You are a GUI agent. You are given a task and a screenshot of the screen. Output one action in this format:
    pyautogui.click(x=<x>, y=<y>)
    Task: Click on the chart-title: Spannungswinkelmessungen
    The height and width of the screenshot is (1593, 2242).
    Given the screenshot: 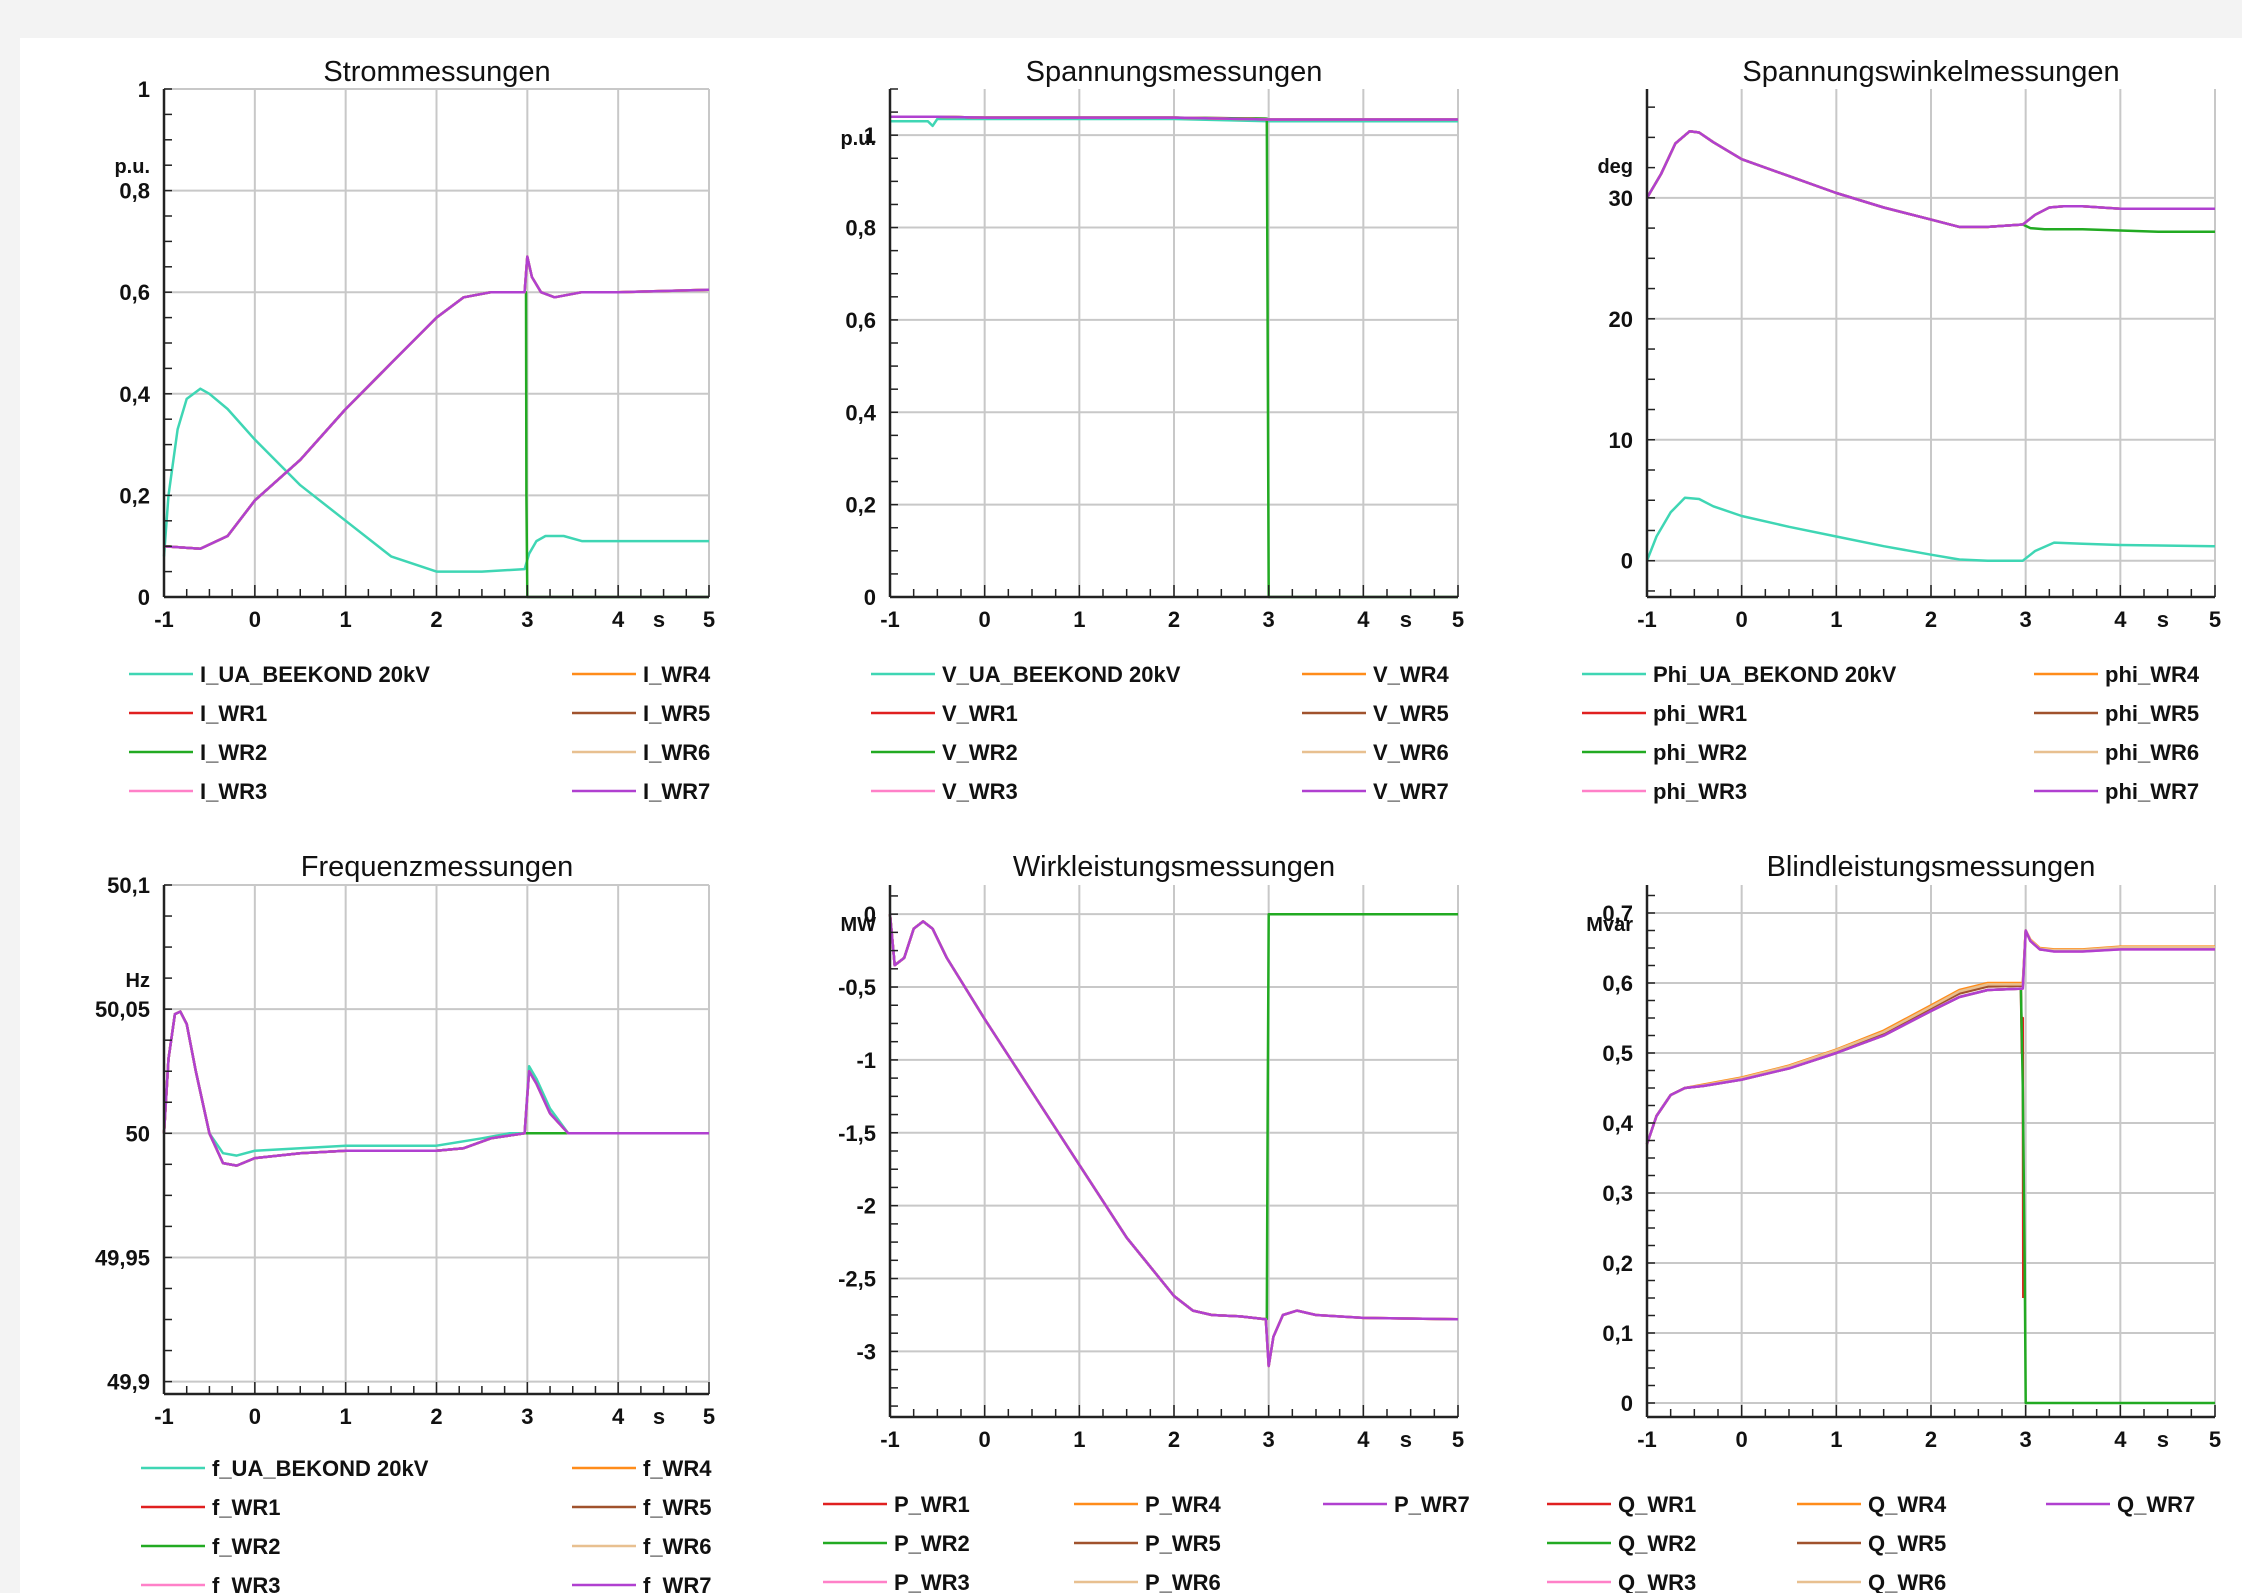 What is the action you would take?
    pyautogui.click(x=1930, y=72)
    